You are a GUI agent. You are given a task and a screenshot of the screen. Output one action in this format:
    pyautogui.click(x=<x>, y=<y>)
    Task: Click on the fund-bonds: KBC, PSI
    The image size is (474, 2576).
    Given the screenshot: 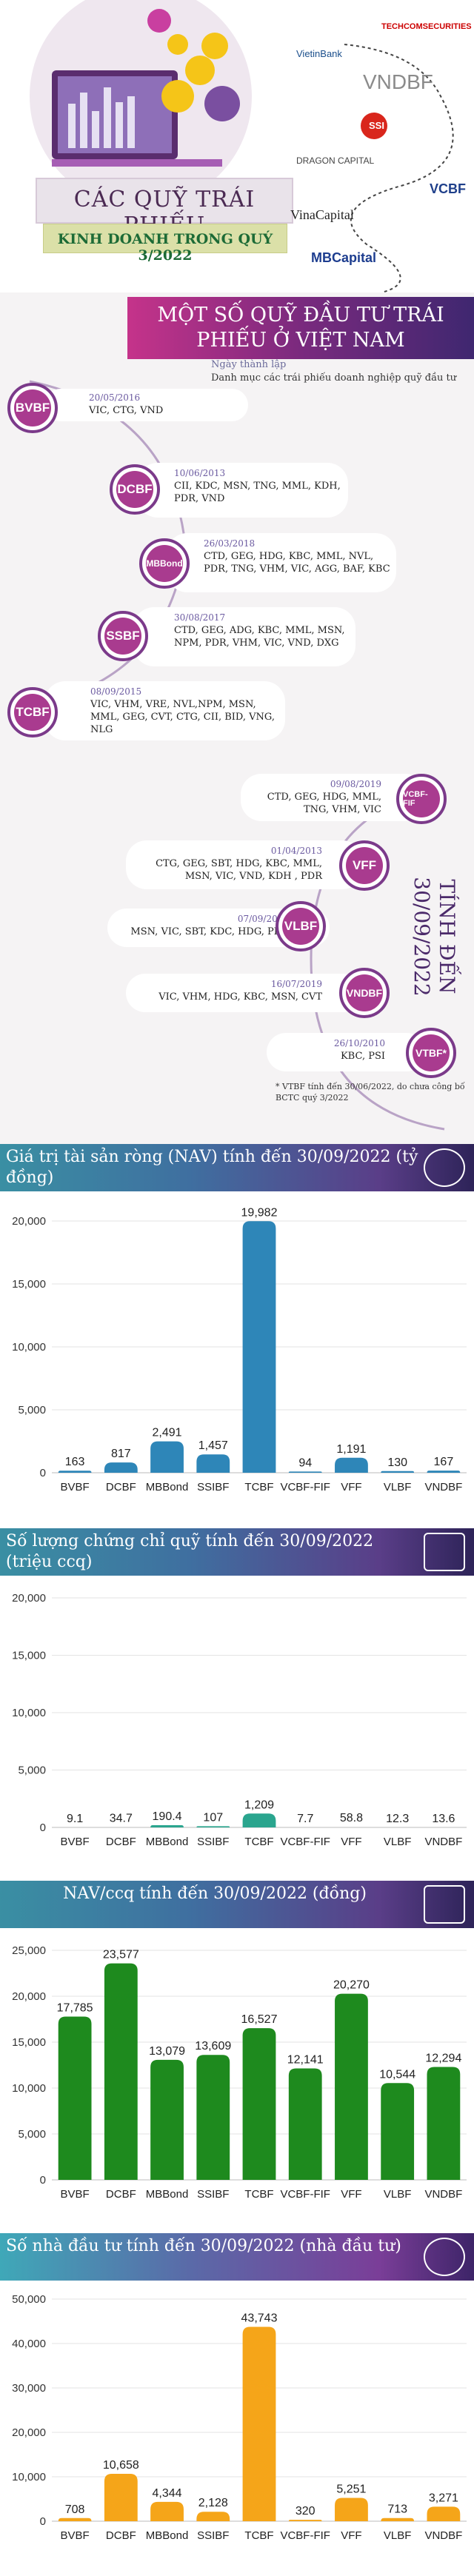 What is the action you would take?
    pyautogui.click(x=362, y=1056)
    